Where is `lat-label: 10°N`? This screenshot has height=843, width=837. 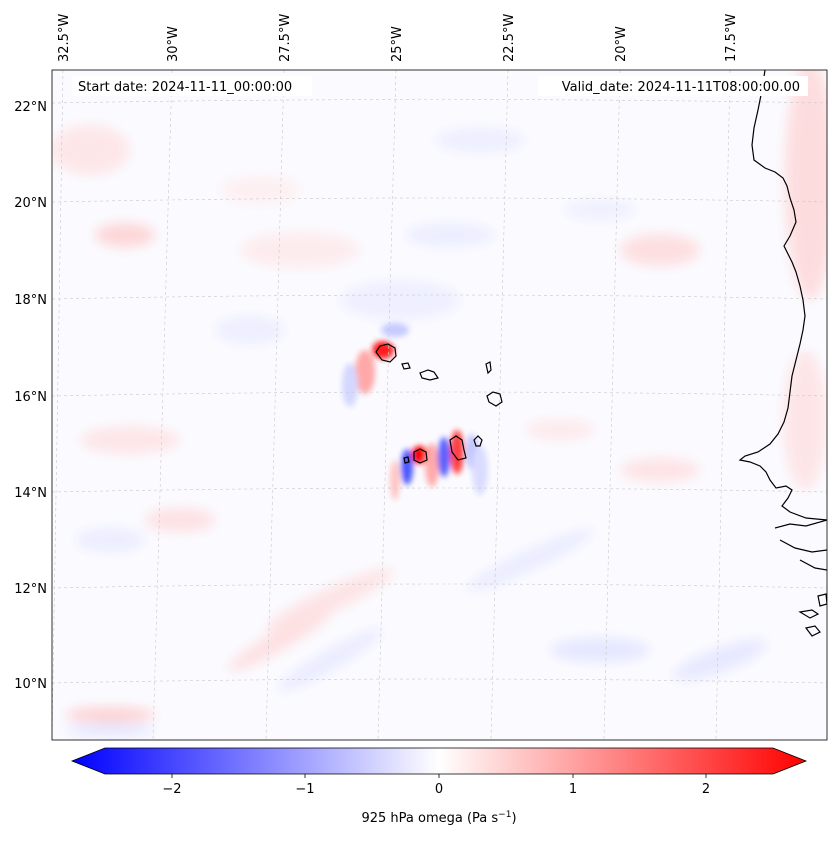 lat-label: 10°N is located at coordinates (30, 684).